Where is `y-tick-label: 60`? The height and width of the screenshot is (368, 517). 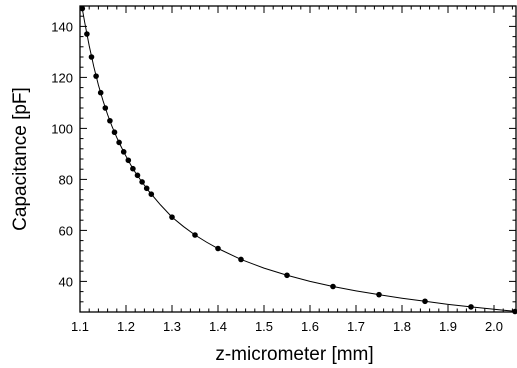
y-tick-label: 60 is located at coordinates (66, 230).